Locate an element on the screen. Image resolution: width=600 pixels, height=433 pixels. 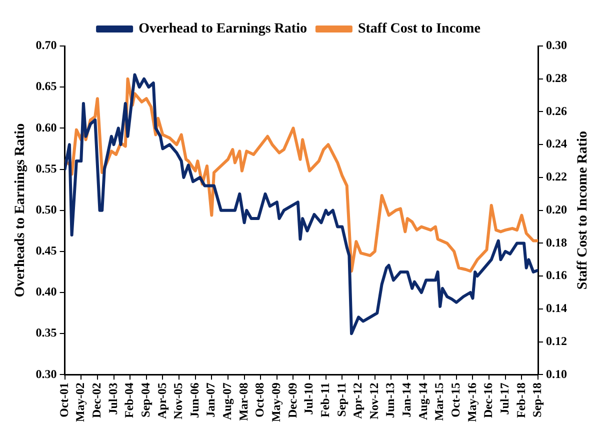
x-tick-label: Sep-11 is located at coordinates (341, 399).